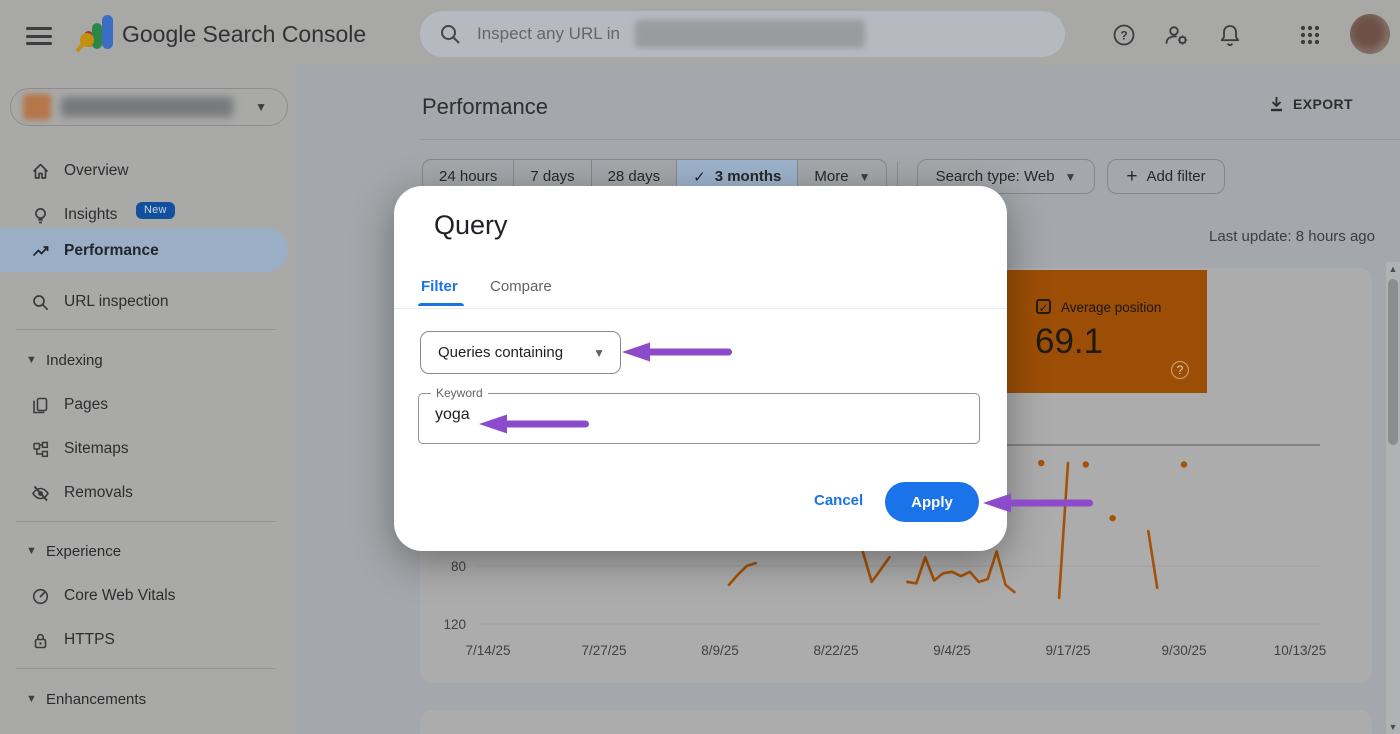 The image size is (1400, 734). I want to click on metric-value: 69.1, so click(1069, 341).